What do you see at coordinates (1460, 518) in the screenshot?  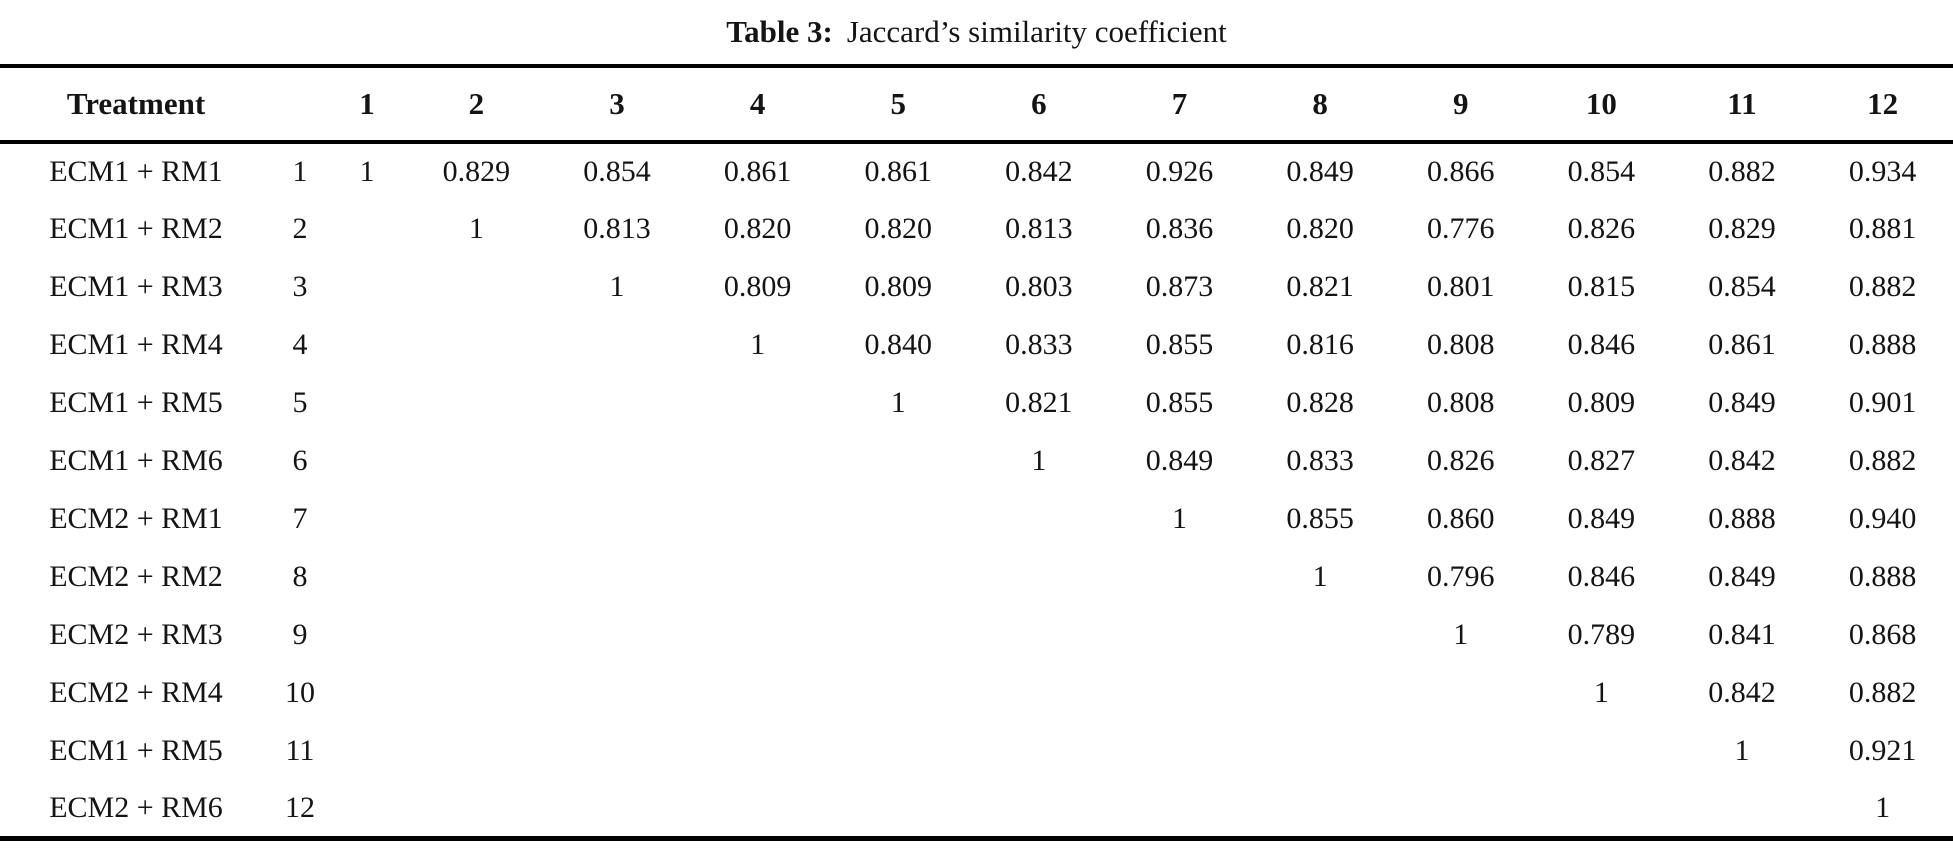 I see `matrix-cell: 0.860` at bounding box center [1460, 518].